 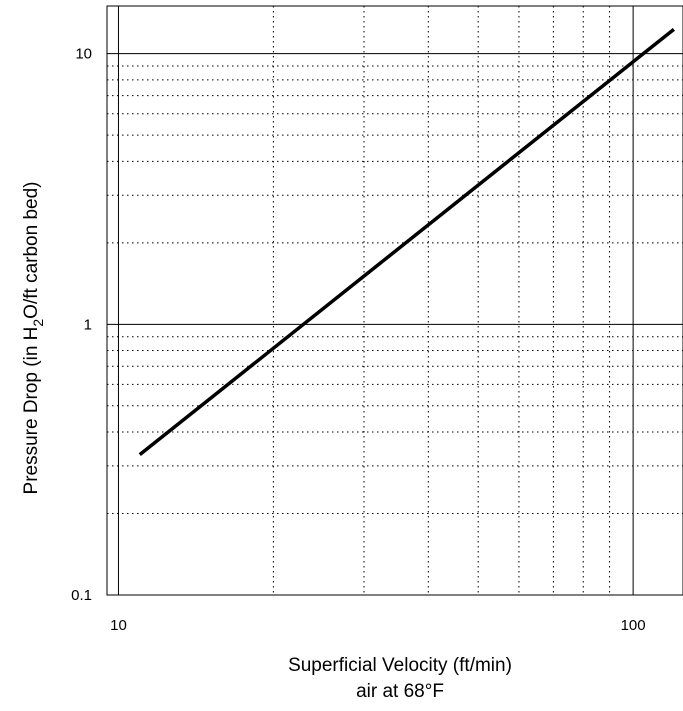 I want to click on y-tick-labels: 0.1 1 10, so click(x=81, y=325).